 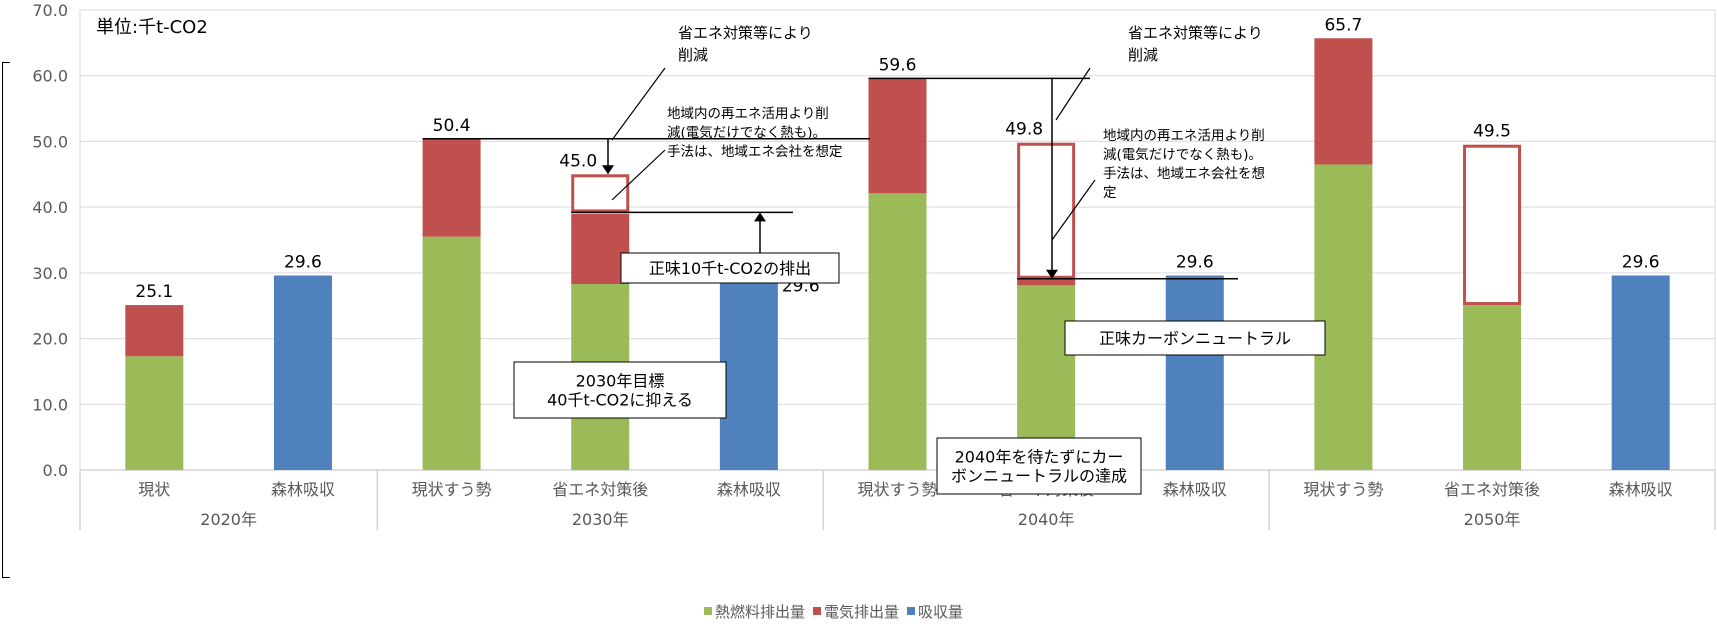 I want to click on annotation-savings-2040: 削減, so click(x=1143, y=55).